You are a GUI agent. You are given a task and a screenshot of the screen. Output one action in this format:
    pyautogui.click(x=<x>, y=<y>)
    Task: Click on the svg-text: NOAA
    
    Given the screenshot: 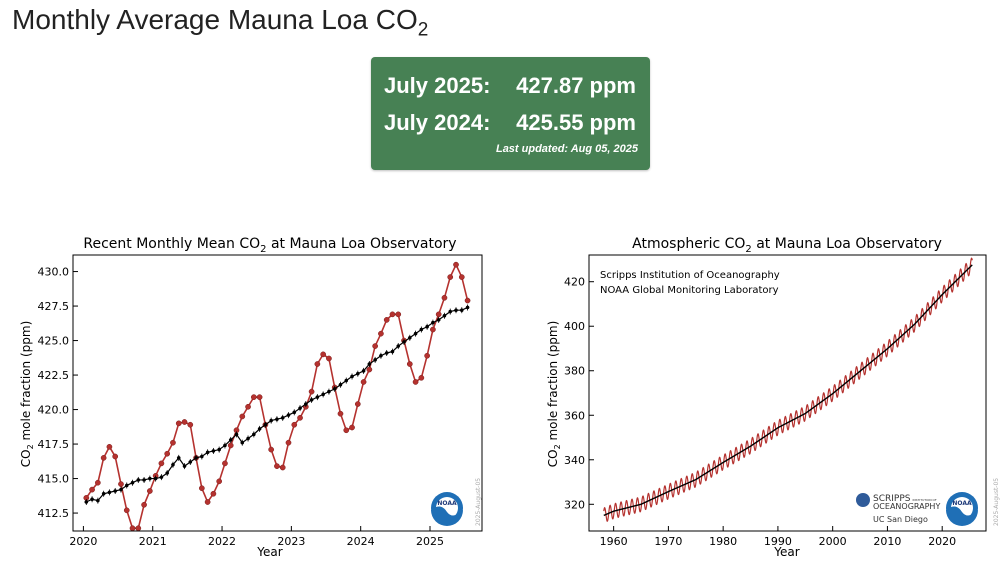 What is the action you would take?
    pyautogui.click(x=962, y=503)
    